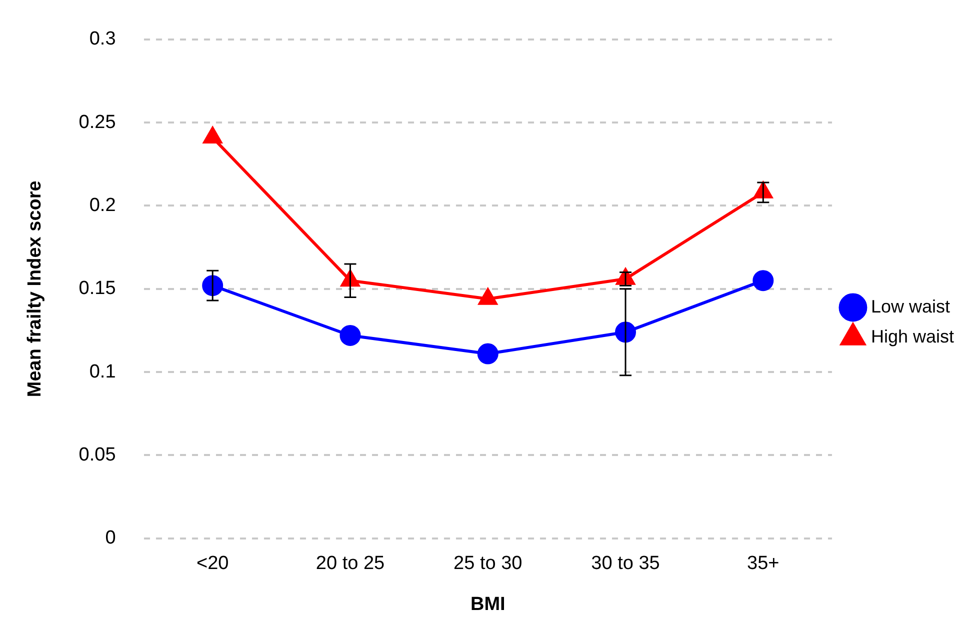 The width and height of the screenshot is (974, 630). I want to click on legend-label: Low waist, so click(910, 306).